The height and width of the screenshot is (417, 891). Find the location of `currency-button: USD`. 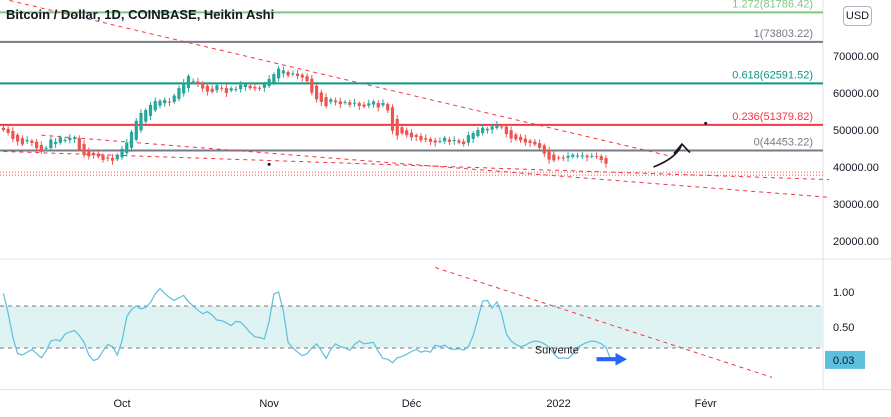

currency-button: USD is located at coordinates (857, 16).